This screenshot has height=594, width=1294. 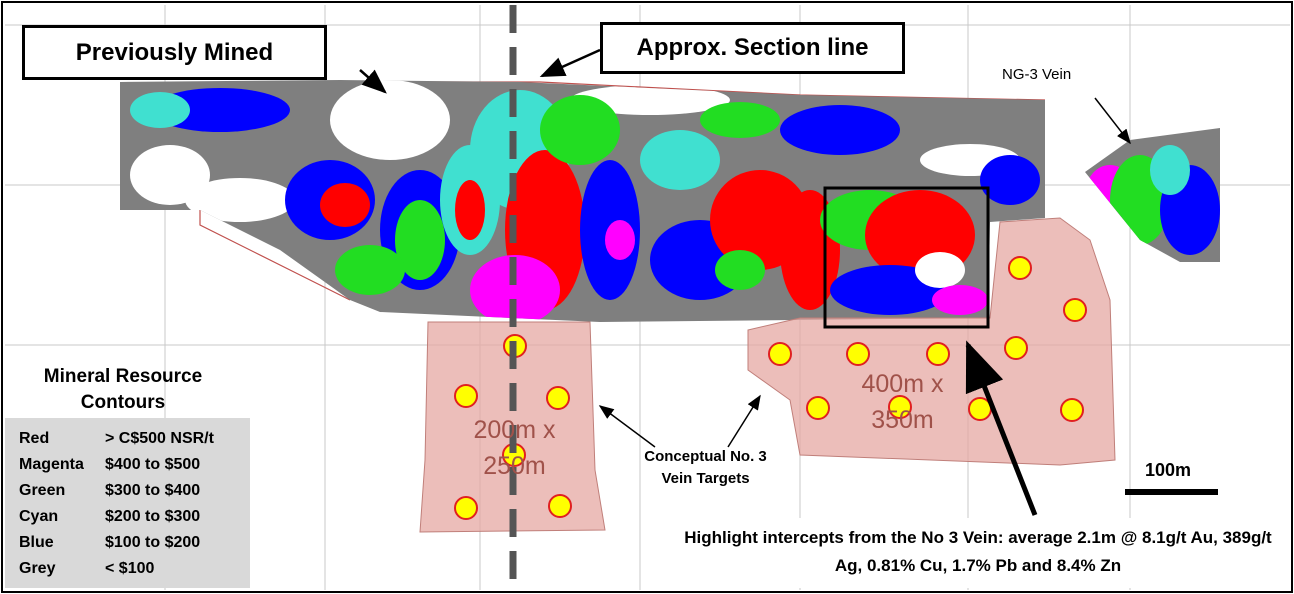 What do you see at coordinates (153, 542) in the screenshot?
I see `legend-range: $100 to $200` at bounding box center [153, 542].